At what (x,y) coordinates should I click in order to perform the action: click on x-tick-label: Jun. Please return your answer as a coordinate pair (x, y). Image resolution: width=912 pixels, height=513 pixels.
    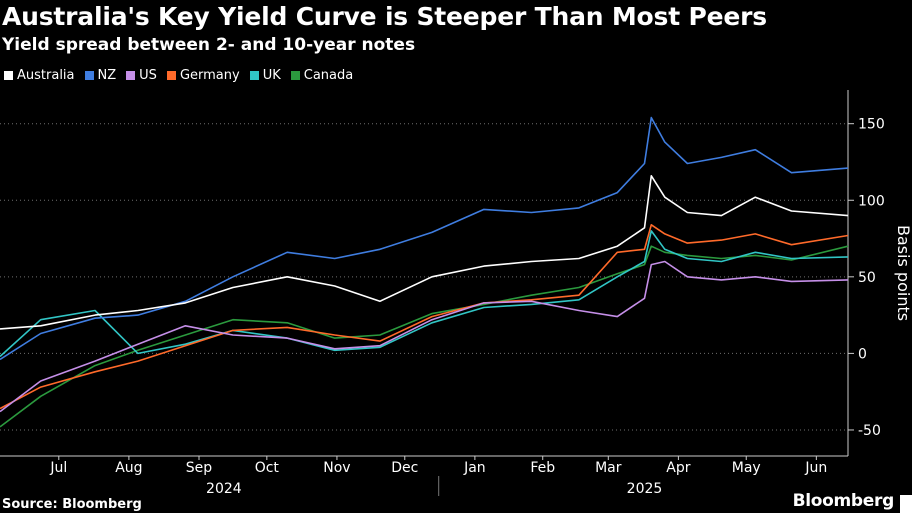
    Looking at the image, I should click on (815, 468).